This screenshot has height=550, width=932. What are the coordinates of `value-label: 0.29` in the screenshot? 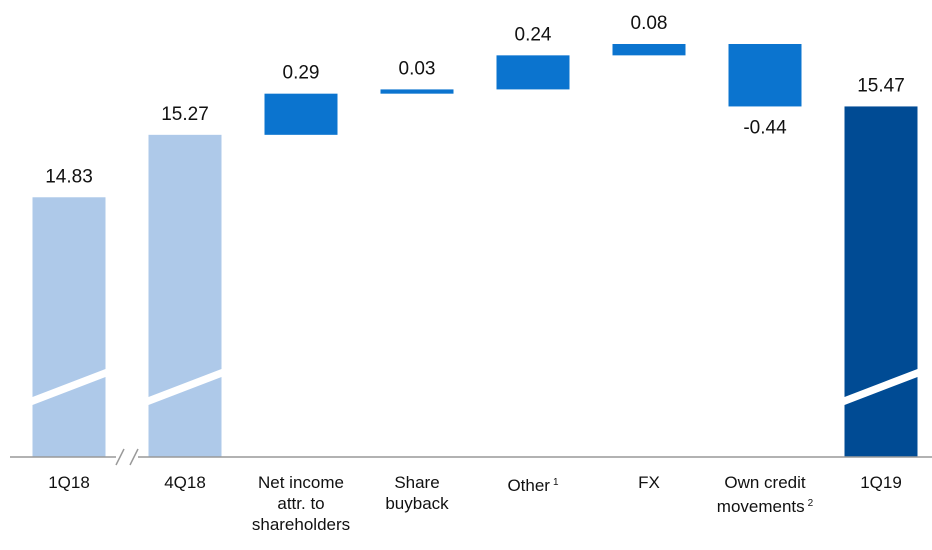 It's located at (301, 73).